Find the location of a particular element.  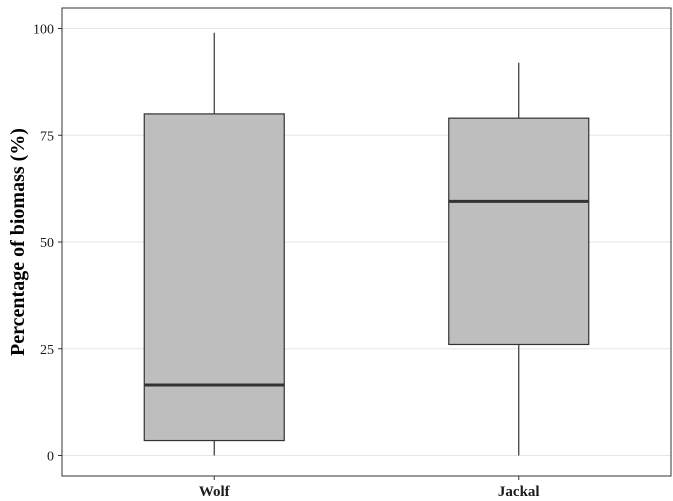

y-axis: 0 25 50 75 100 is located at coordinates (47, 244).